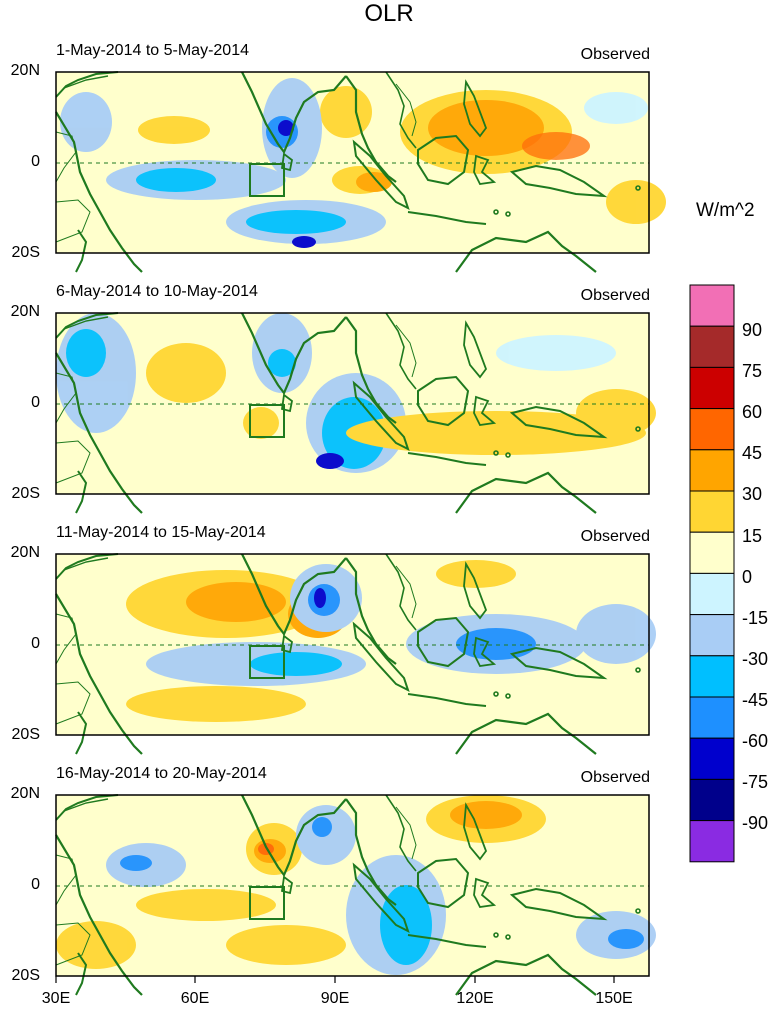 The height and width of the screenshot is (1012, 778). What do you see at coordinates (35, 884) in the screenshot?
I see `panel-4-lat-0: 0` at bounding box center [35, 884].